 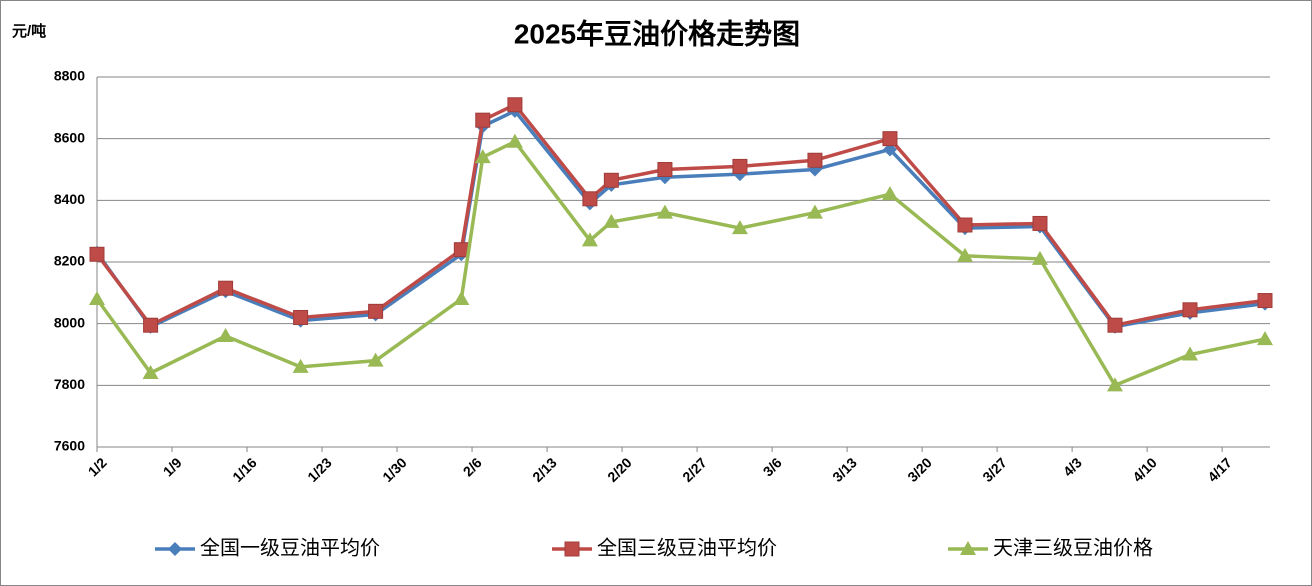 I want to click on y-tick-label: 7800, so click(x=69, y=384).